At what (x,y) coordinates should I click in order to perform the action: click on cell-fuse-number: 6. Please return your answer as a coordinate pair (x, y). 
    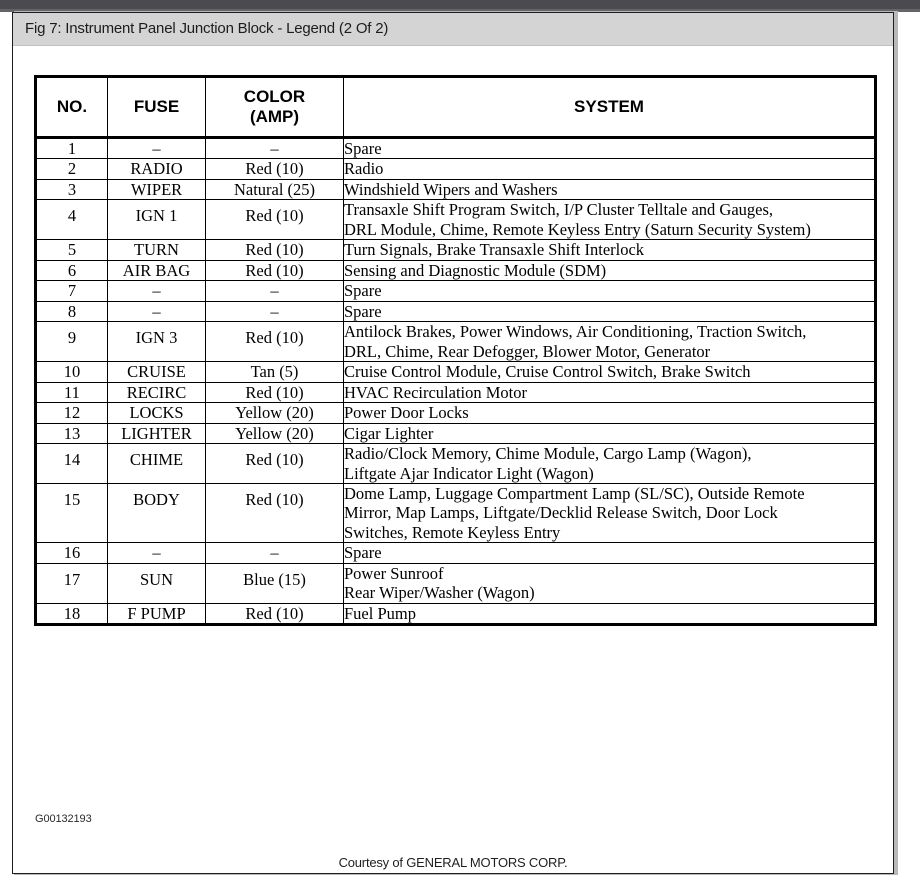
    Looking at the image, I should click on (71, 270).